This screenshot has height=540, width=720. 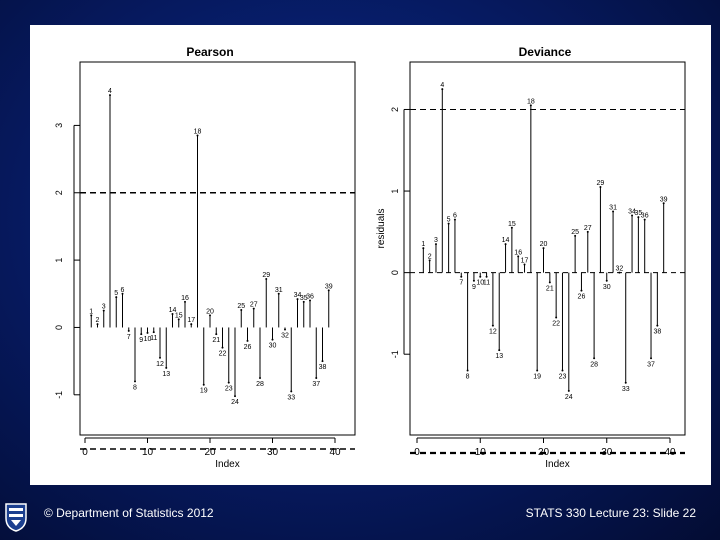 What do you see at coordinates (104, 307) in the screenshot?
I see `pearson-point-label-3: 3` at bounding box center [104, 307].